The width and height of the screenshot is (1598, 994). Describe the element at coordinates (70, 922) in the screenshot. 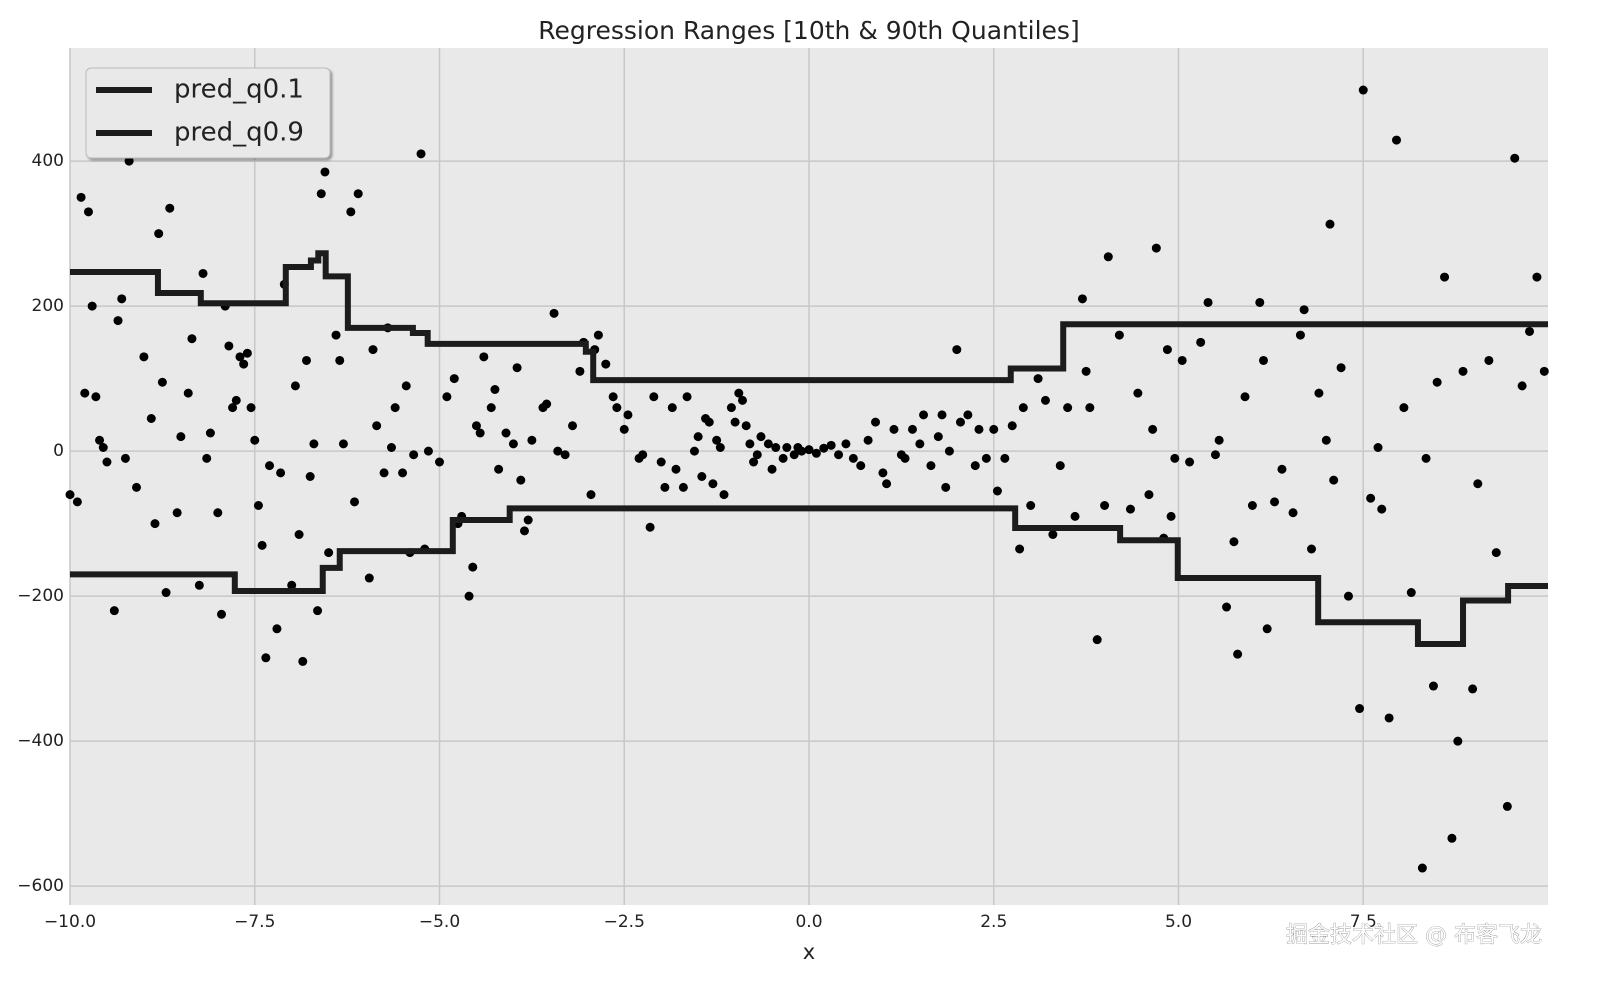

I see `x-tick-label: −10.0` at that location.